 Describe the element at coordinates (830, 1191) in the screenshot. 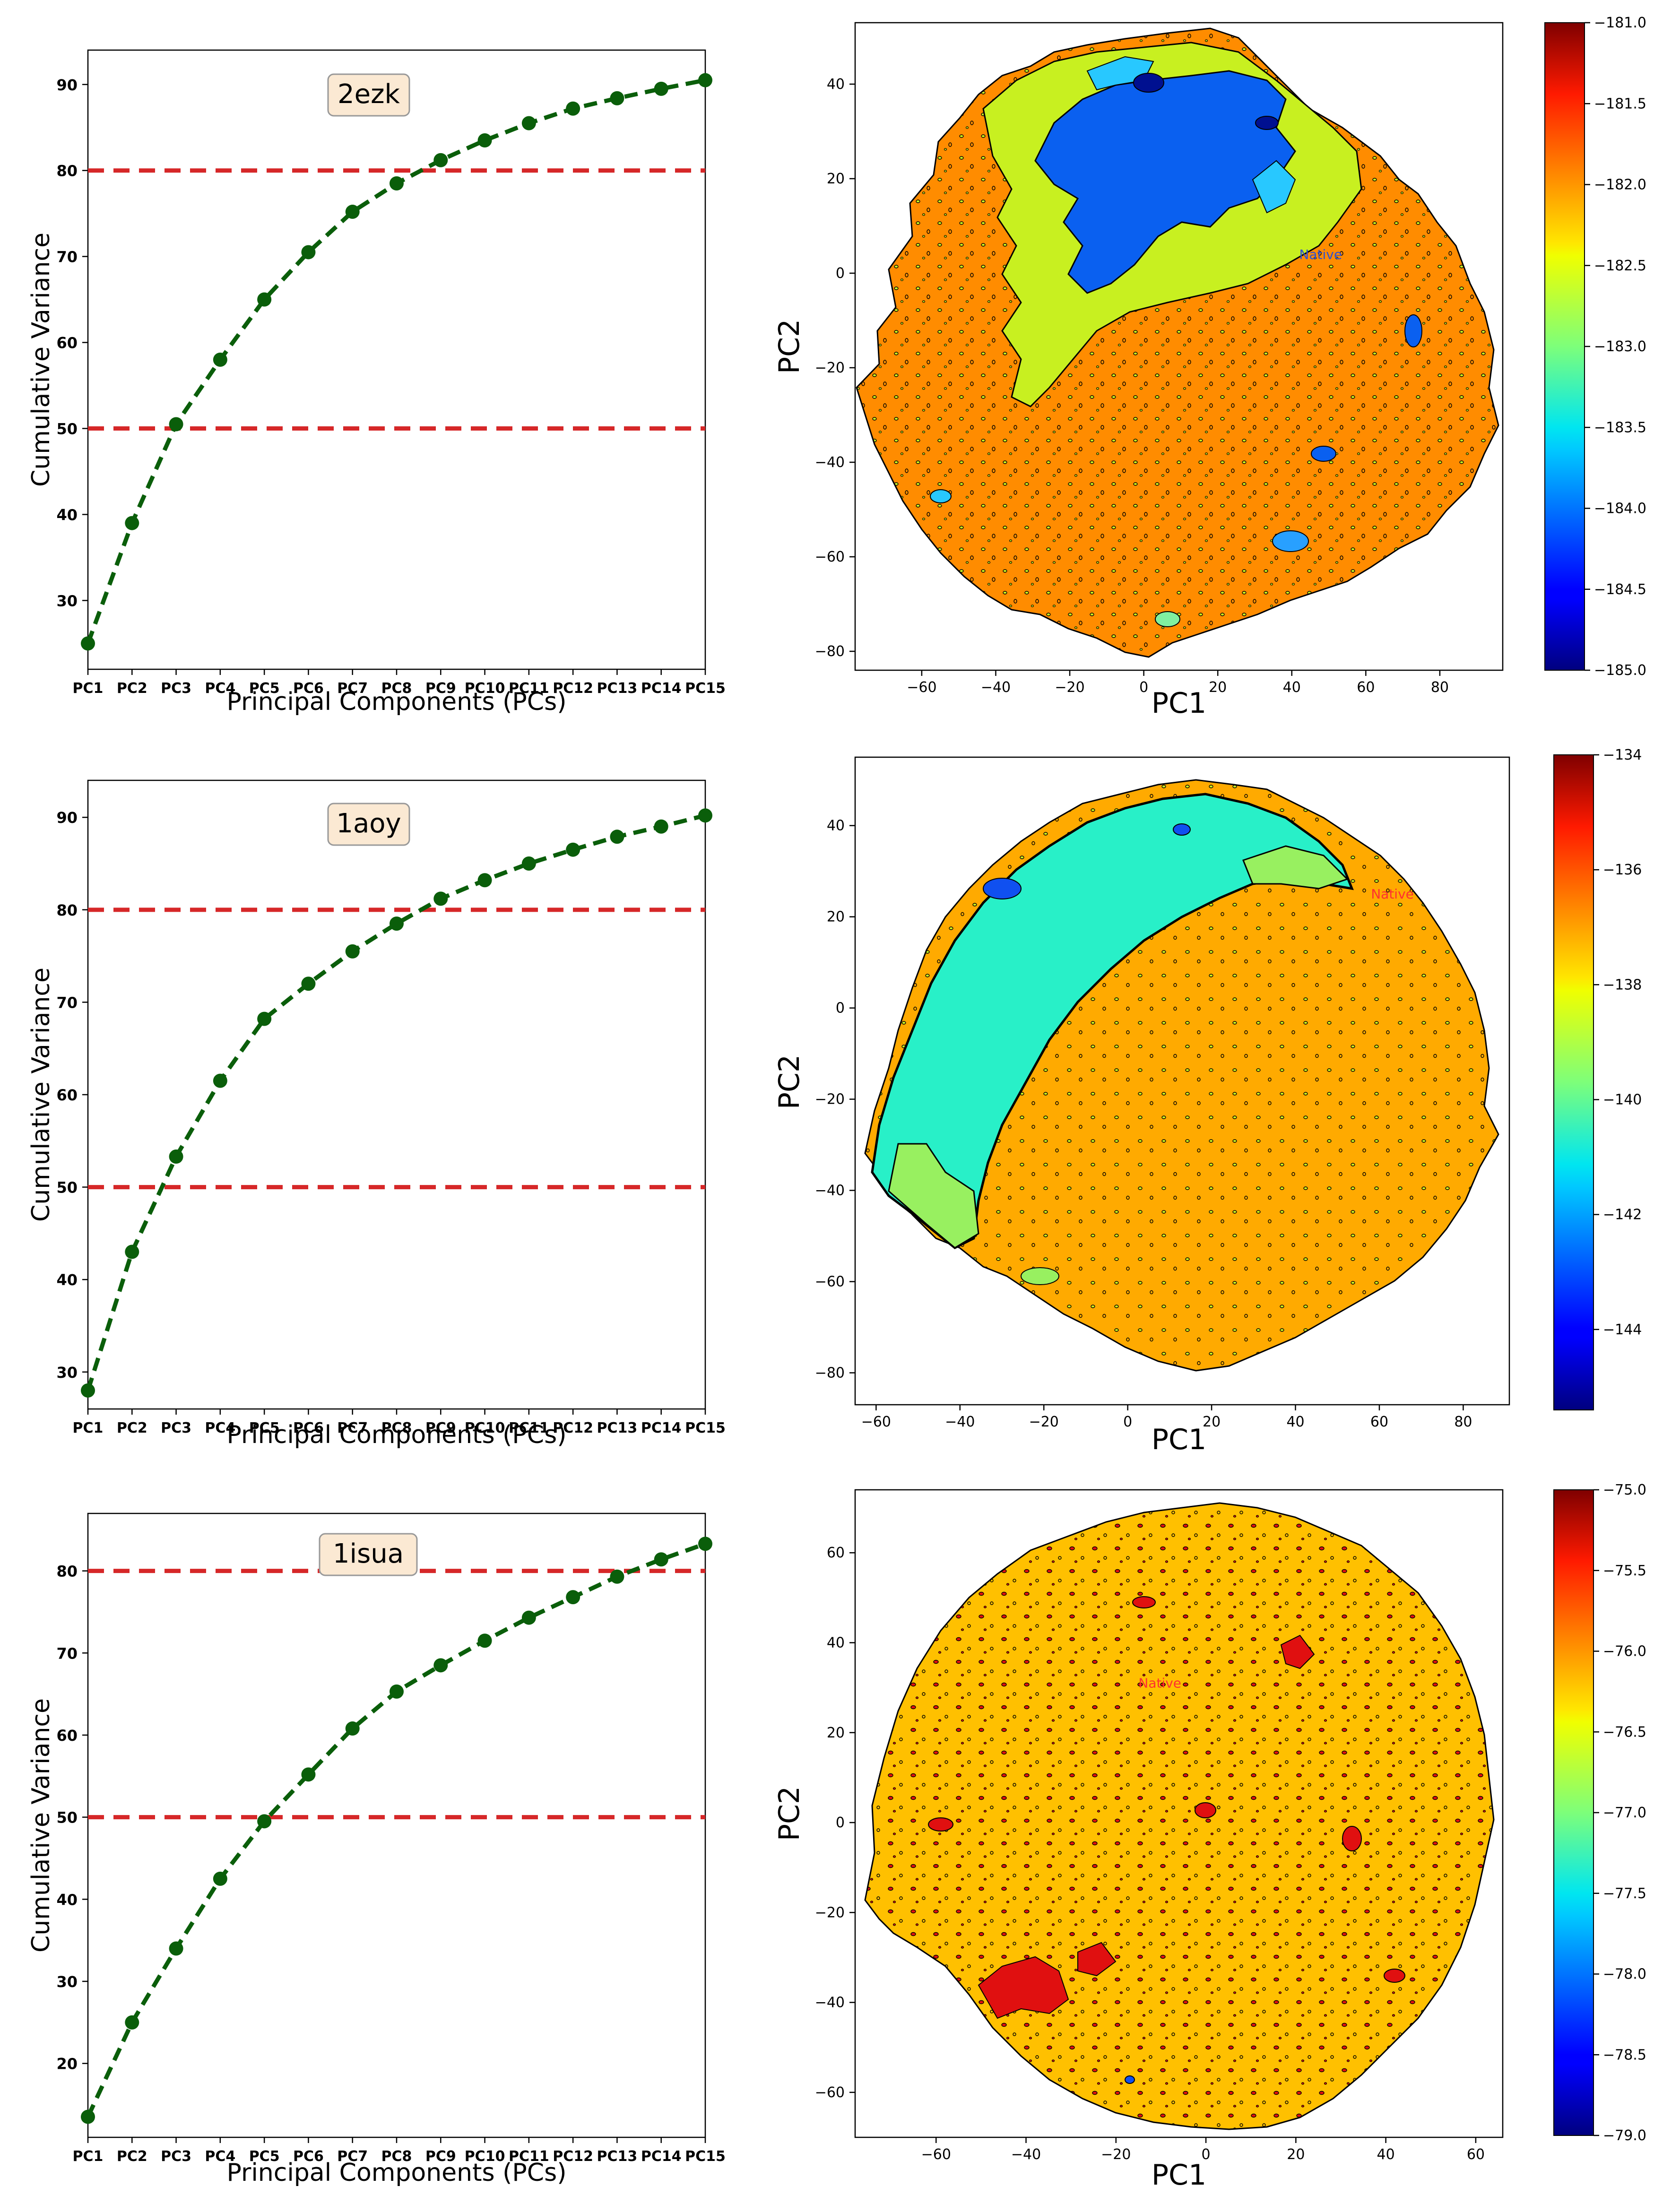

I see `y-tick-label: −40` at that location.